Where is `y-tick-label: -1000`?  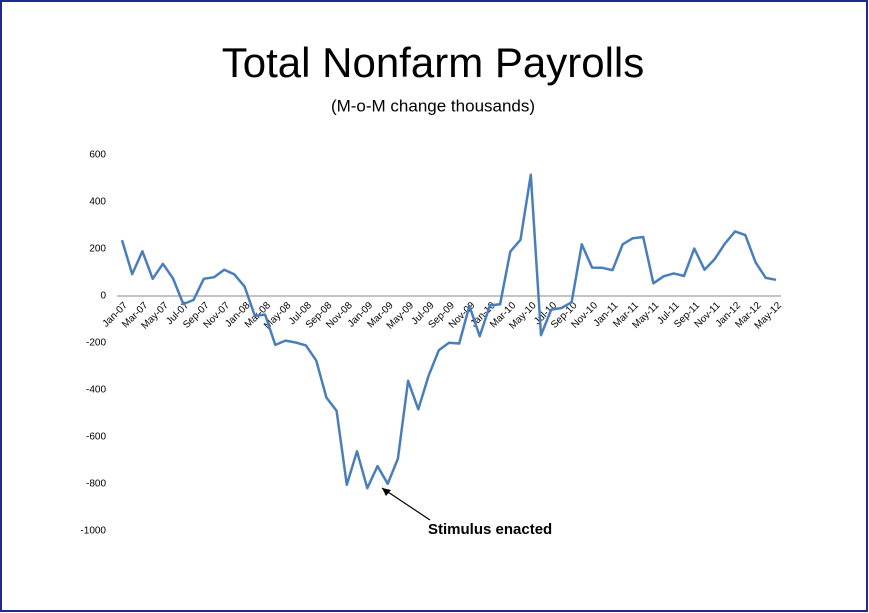 y-tick-label: -1000 is located at coordinates (93, 531).